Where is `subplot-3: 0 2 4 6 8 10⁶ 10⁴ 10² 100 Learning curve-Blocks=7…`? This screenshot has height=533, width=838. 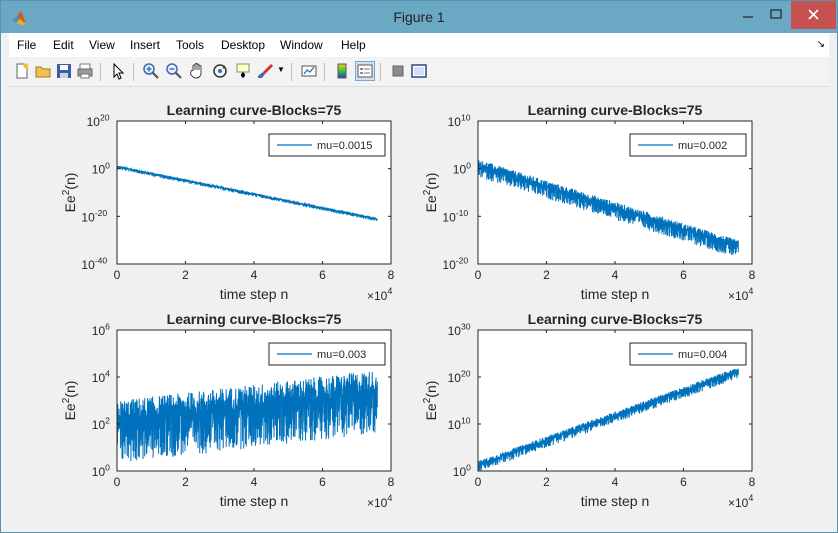
subplot-3: 0 2 4 6 8 10⁶ 10⁴ 10² 100 Learning curve-Blocks=7… is located at coordinates (228, 410).